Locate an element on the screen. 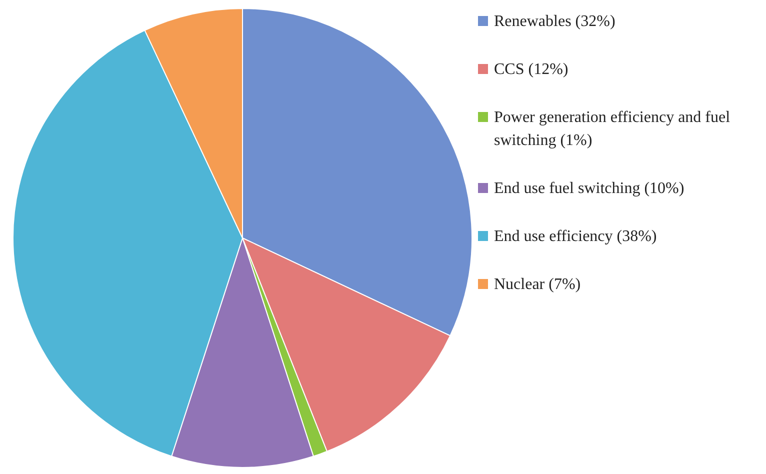  legend-label: Nuclear (7%) is located at coordinates (537, 285).